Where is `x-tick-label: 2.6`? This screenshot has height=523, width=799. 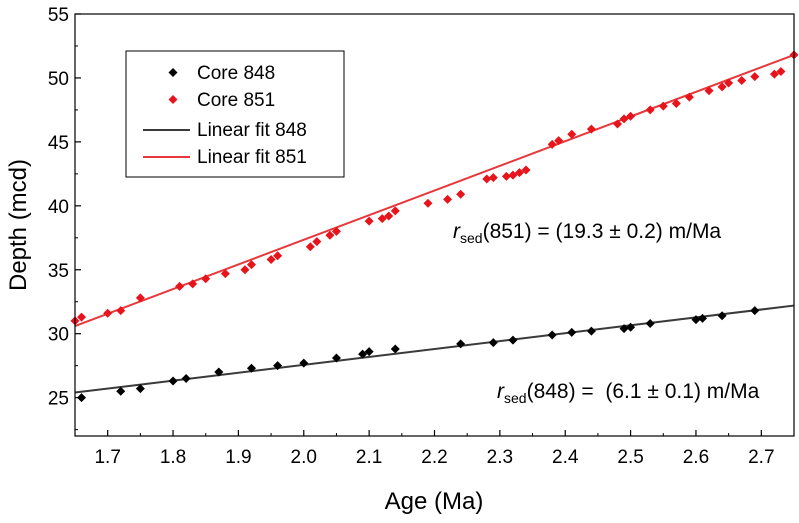 x-tick-label: 2.6 is located at coordinates (696, 457).